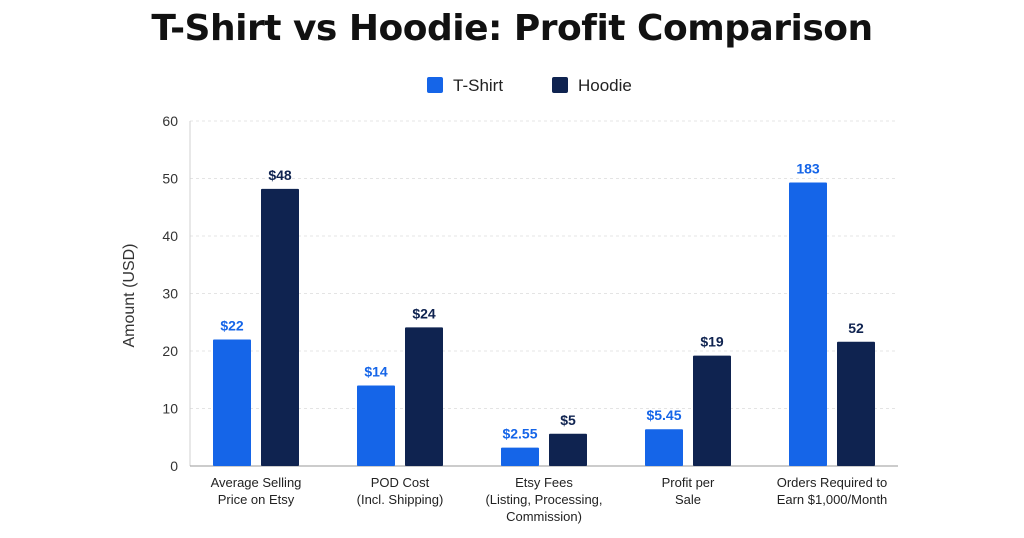  Describe the element at coordinates (712, 342) in the screenshot. I see `bar-value-label: $19` at that location.